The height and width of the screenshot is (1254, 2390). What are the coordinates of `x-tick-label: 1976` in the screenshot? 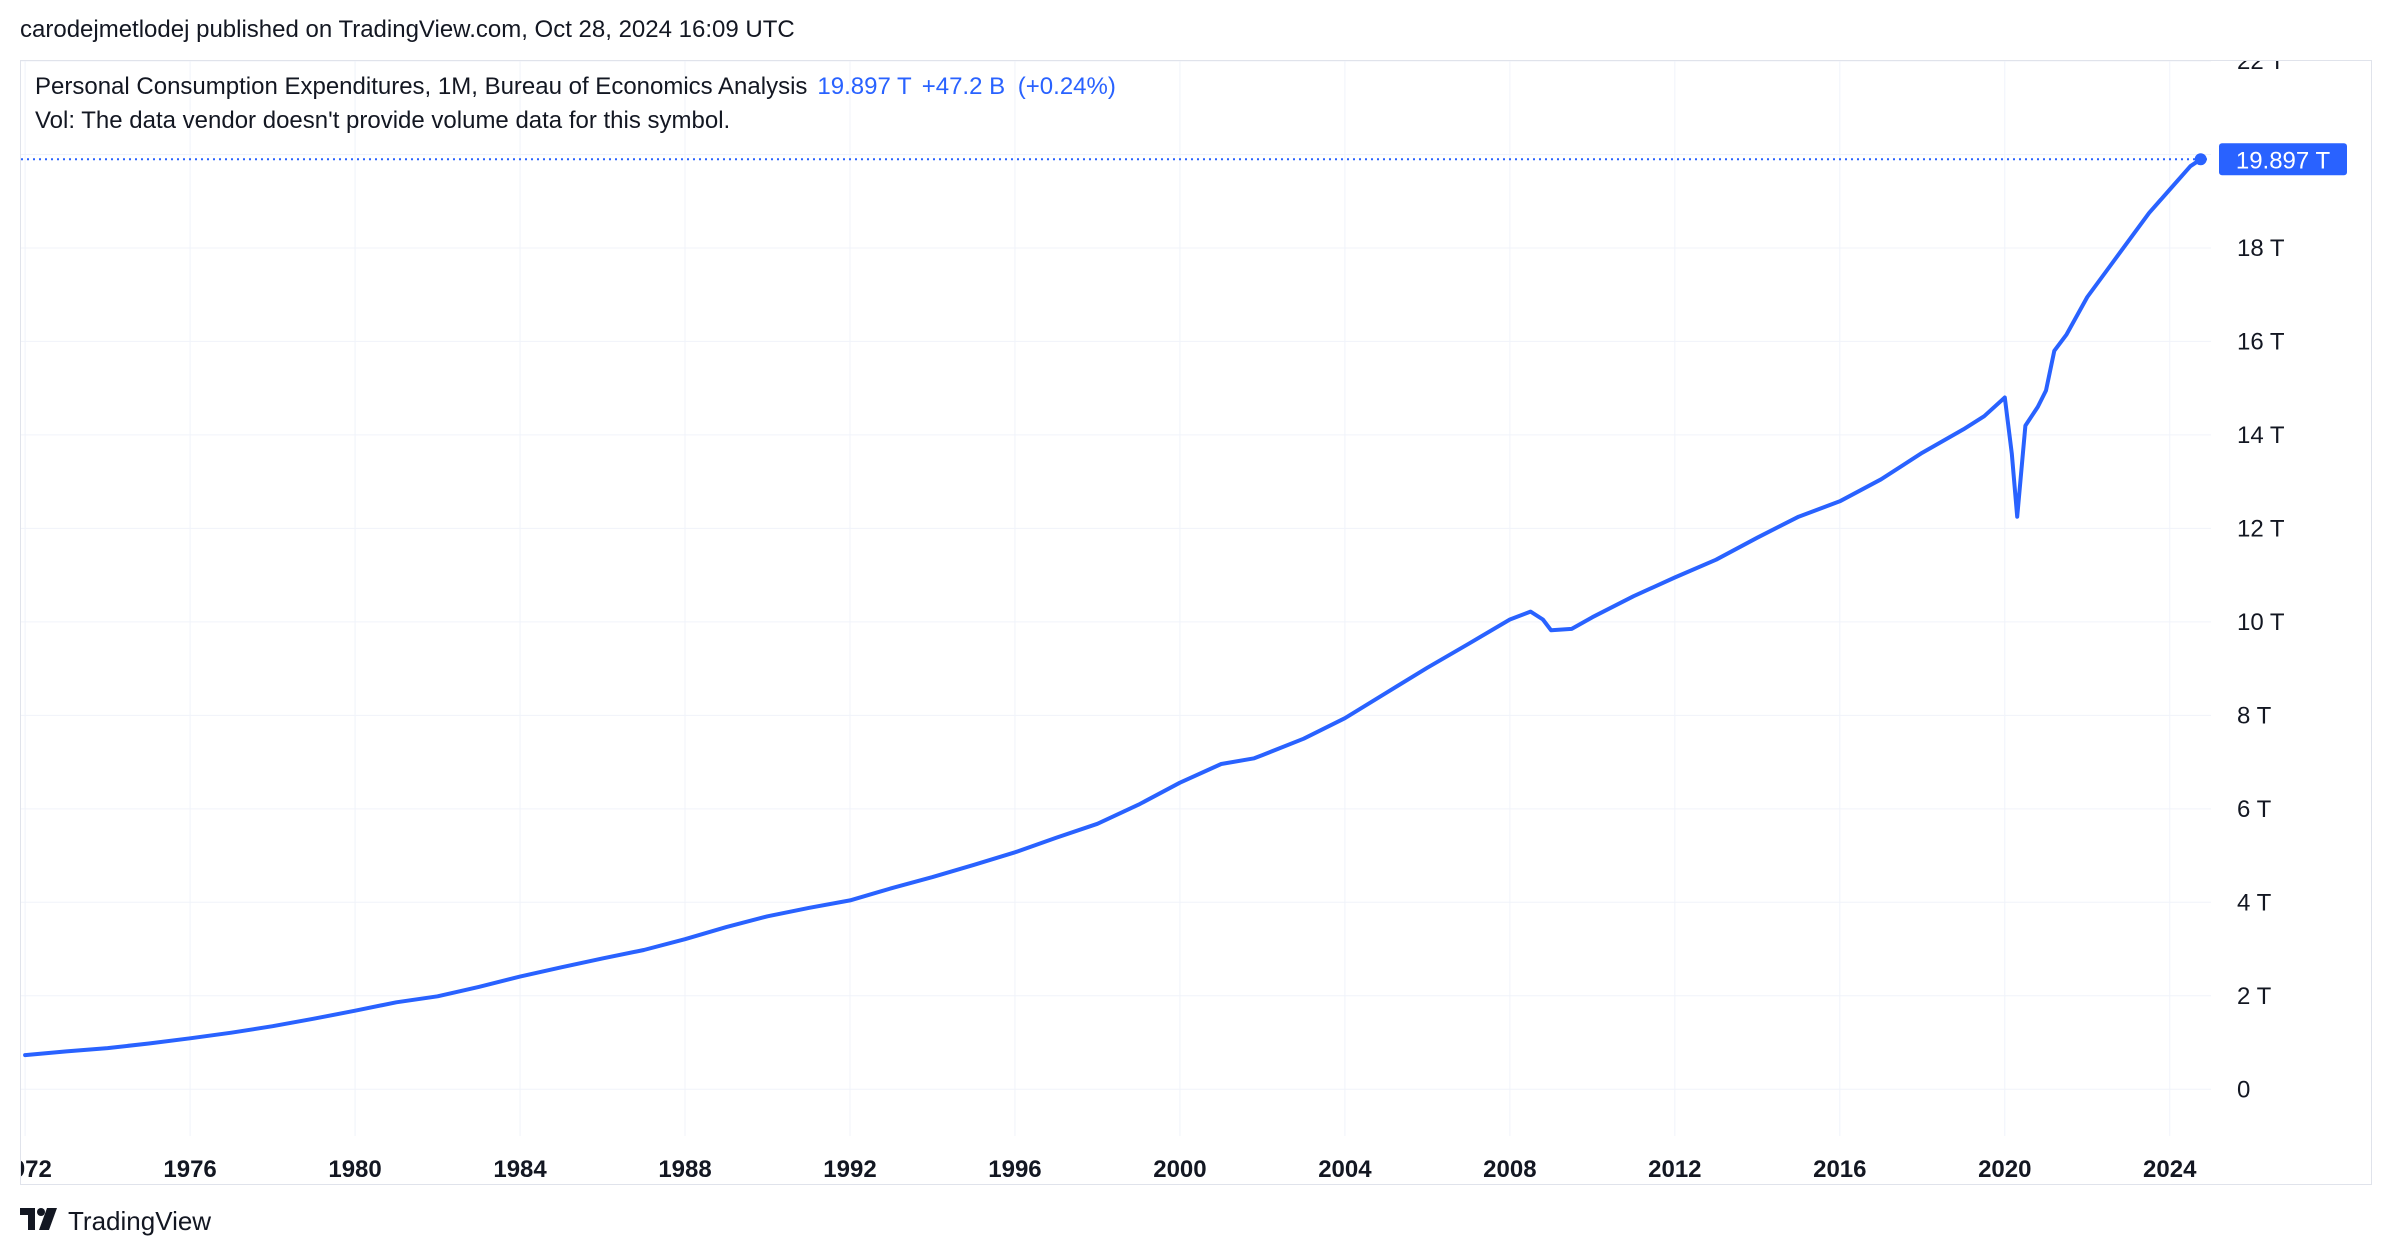 It's located at (189, 1169).